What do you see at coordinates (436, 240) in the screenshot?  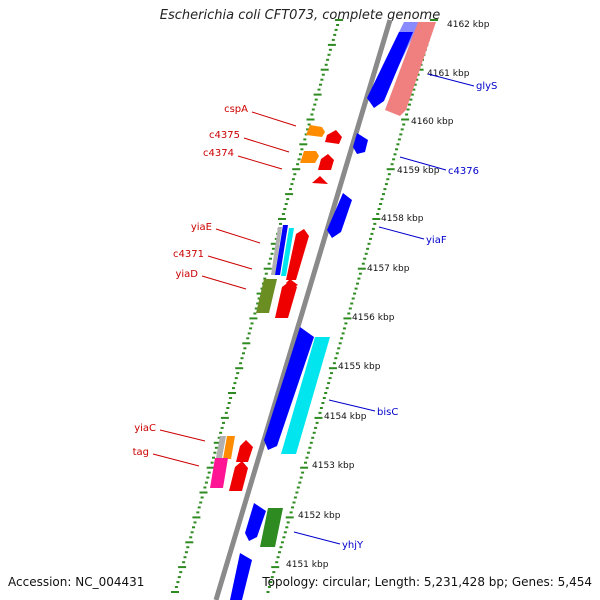 I see `gene-label-yiaF: yiaF` at bounding box center [436, 240].